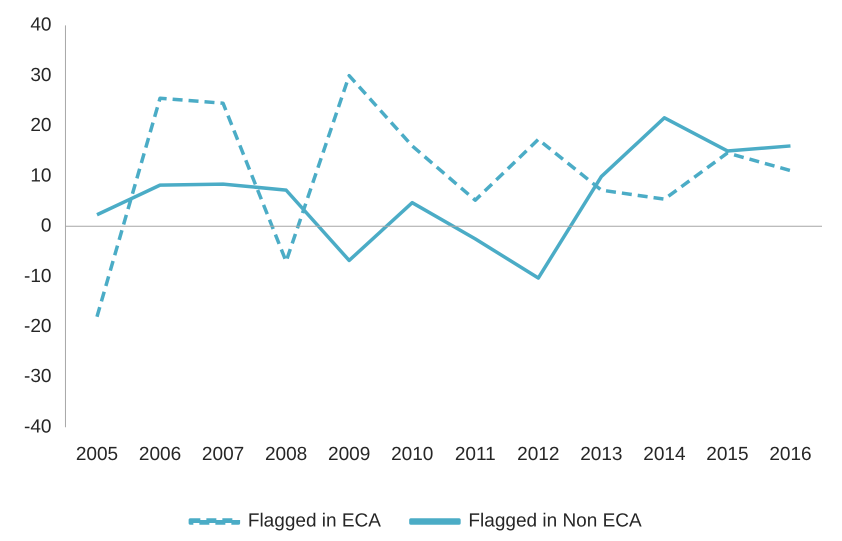 The width and height of the screenshot is (842, 541). What do you see at coordinates (664, 454) in the screenshot?
I see `x-tick-label: 2014` at bounding box center [664, 454].